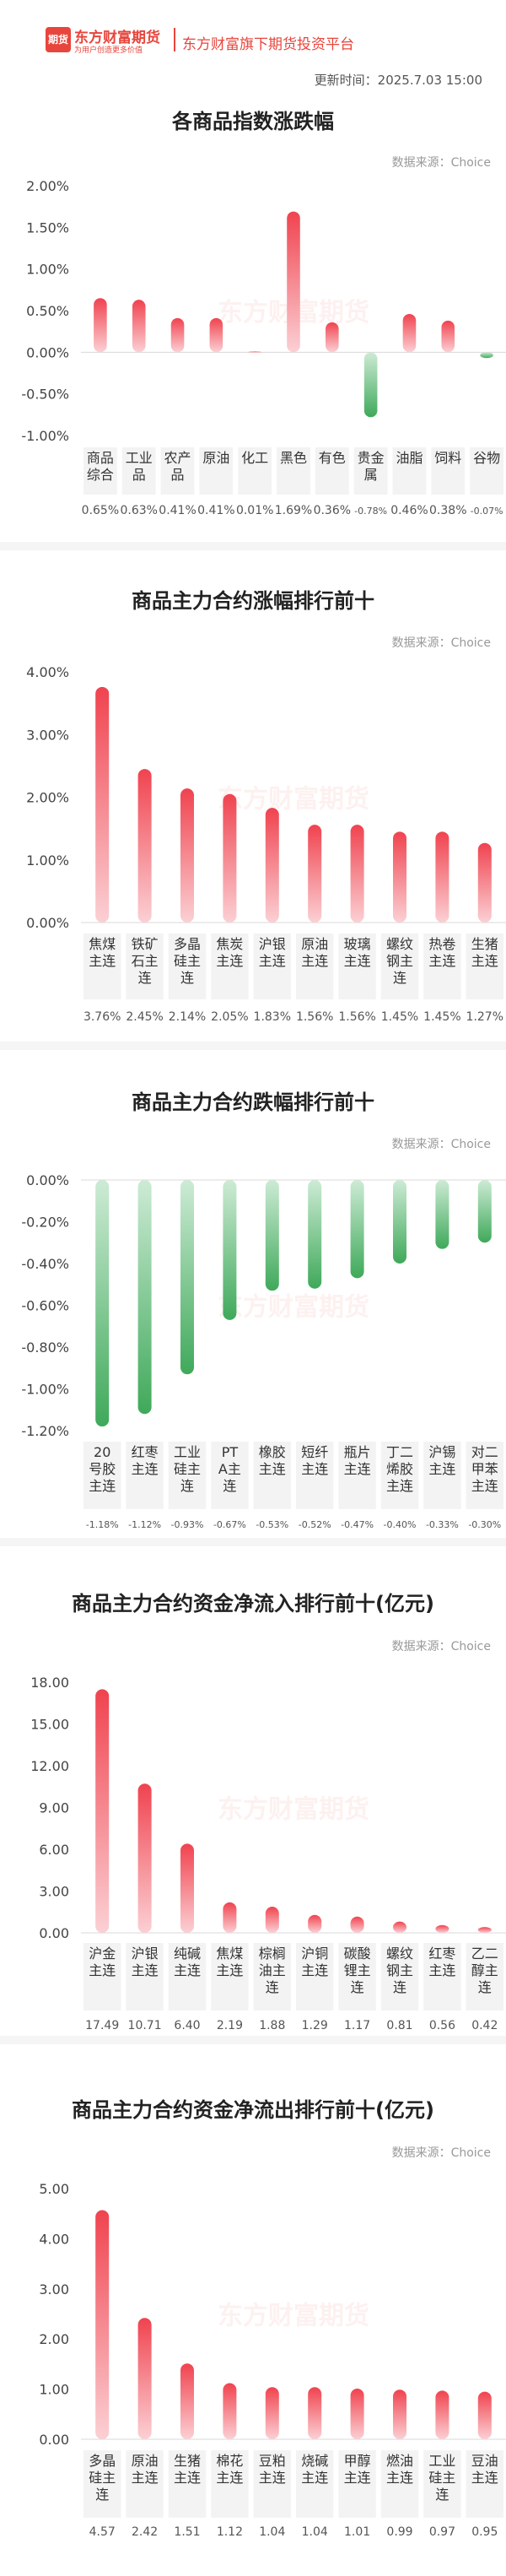 The height and width of the screenshot is (2576, 506). I want to click on category-label: 短纤主连, so click(314, 1460).